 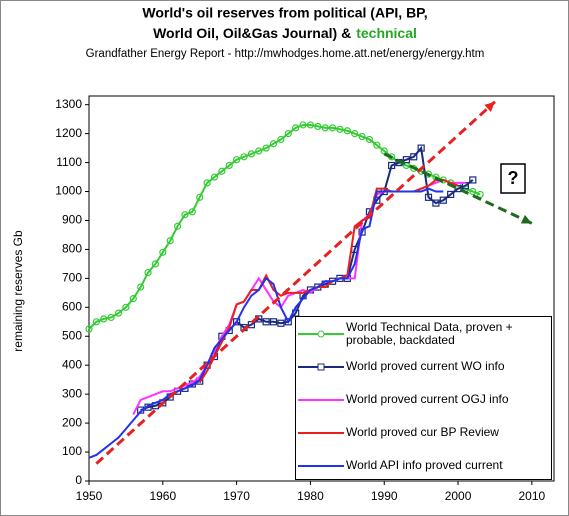 I want to click on x-tick-label: 1950, so click(x=89, y=496).